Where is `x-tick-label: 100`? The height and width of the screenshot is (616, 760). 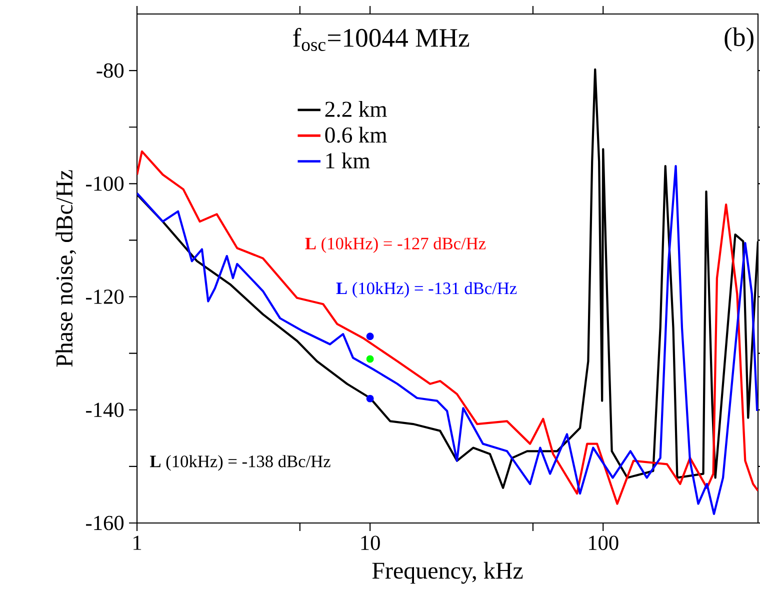 x-tick-label: 100 is located at coordinates (603, 543).